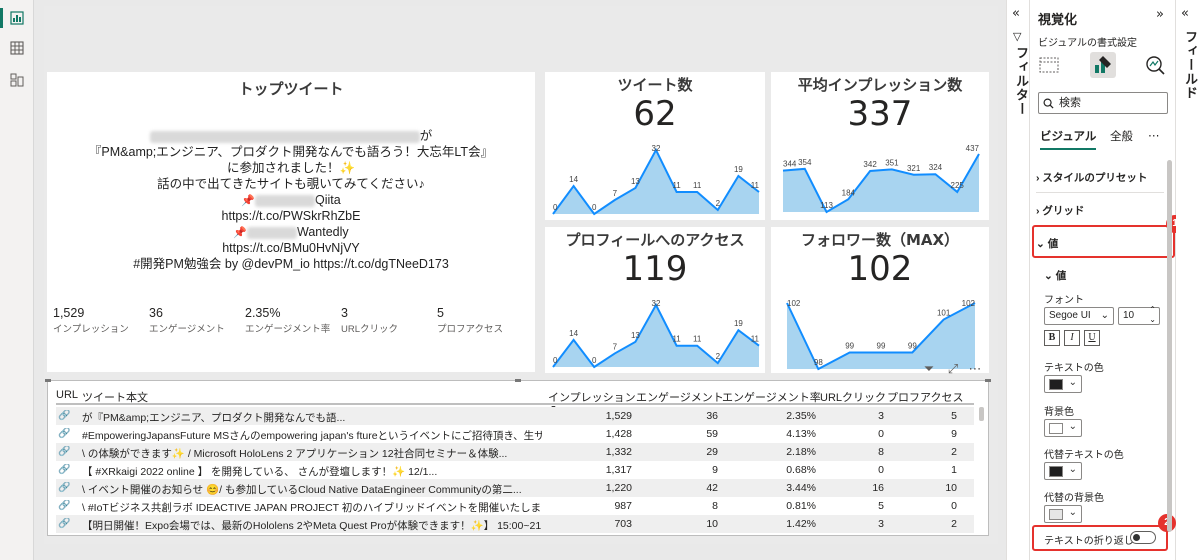 The height and width of the screenshot is (560, 1200). Describe the element at coordinates (1103, 65) in the screenshot. I see `format-visual-icon` at that location.